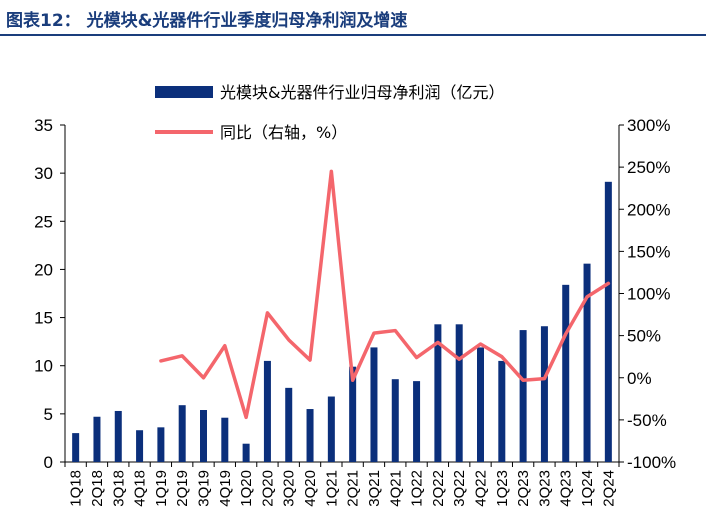 This screenshot has width=706, height=530. What do you see at coordinates (48, 462) in the screenshot?
I see `y-left-tick-label: 0` at bounding box center [48, 462].